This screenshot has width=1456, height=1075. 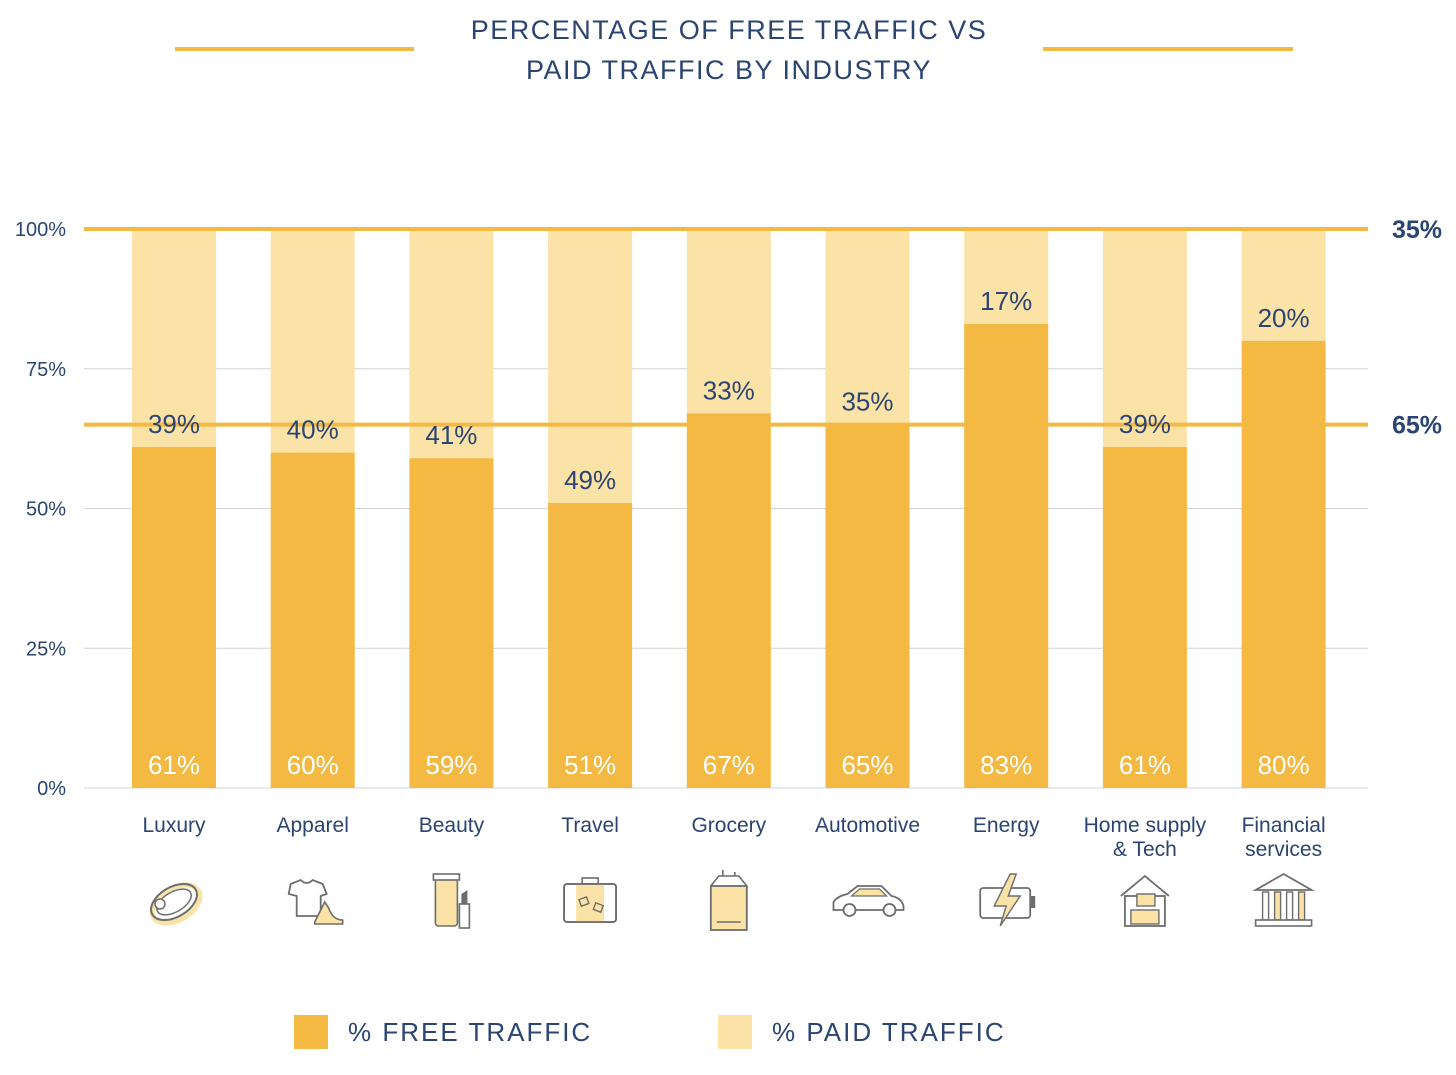 I want to click on data-label-paid-9: 20%, so click(x=1284, y=318).